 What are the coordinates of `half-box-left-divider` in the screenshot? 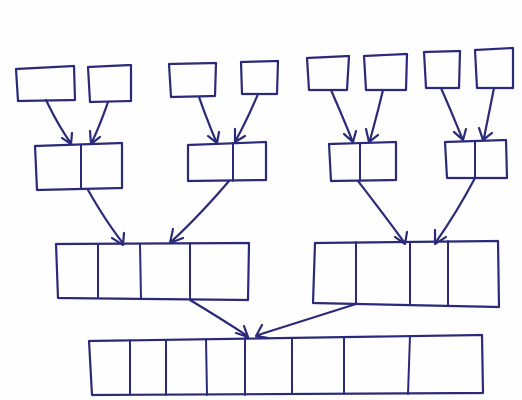 It's located at (140, 271).